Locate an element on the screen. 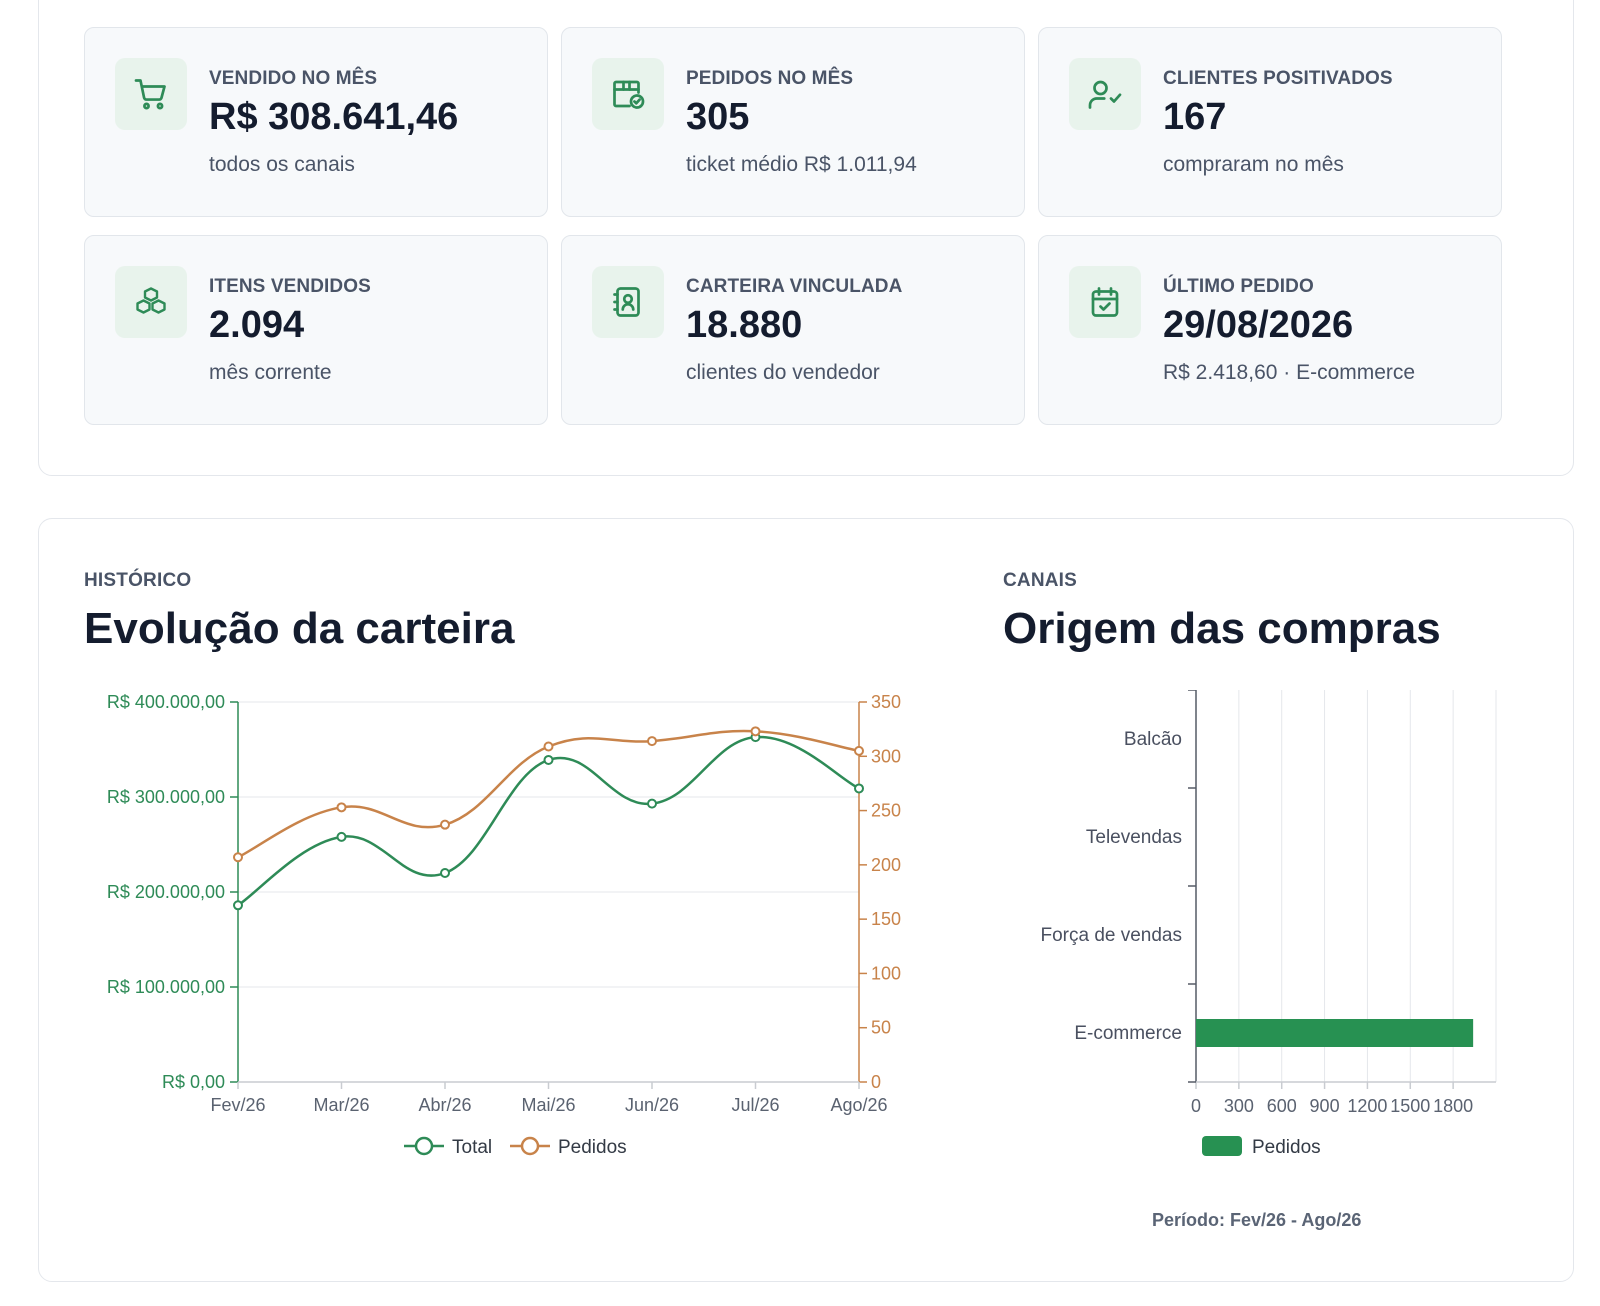 Image resolution: width=1600 pixels, height=1306 pixels. x-tick-label: Mai/26 is located at coordinates (548, 1105).